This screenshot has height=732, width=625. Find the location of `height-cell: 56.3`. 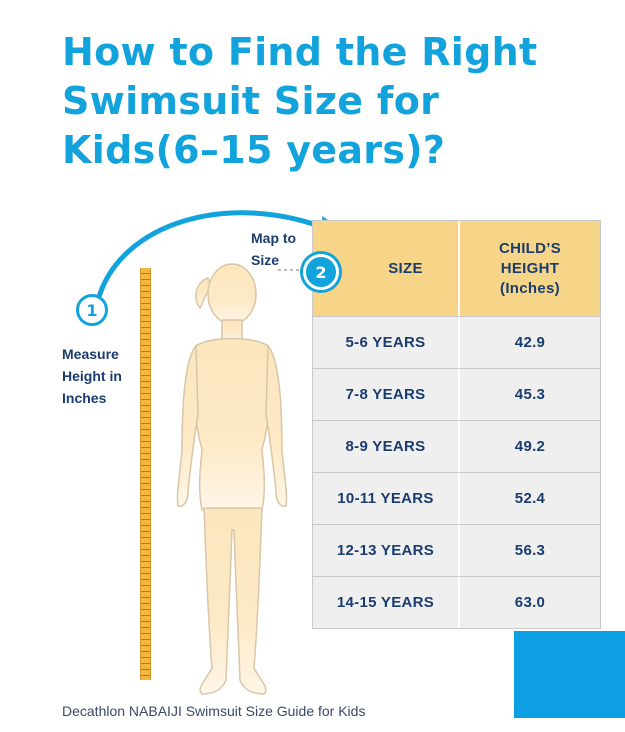

height-cell: 56.3 is located at coordinates (530, 550).